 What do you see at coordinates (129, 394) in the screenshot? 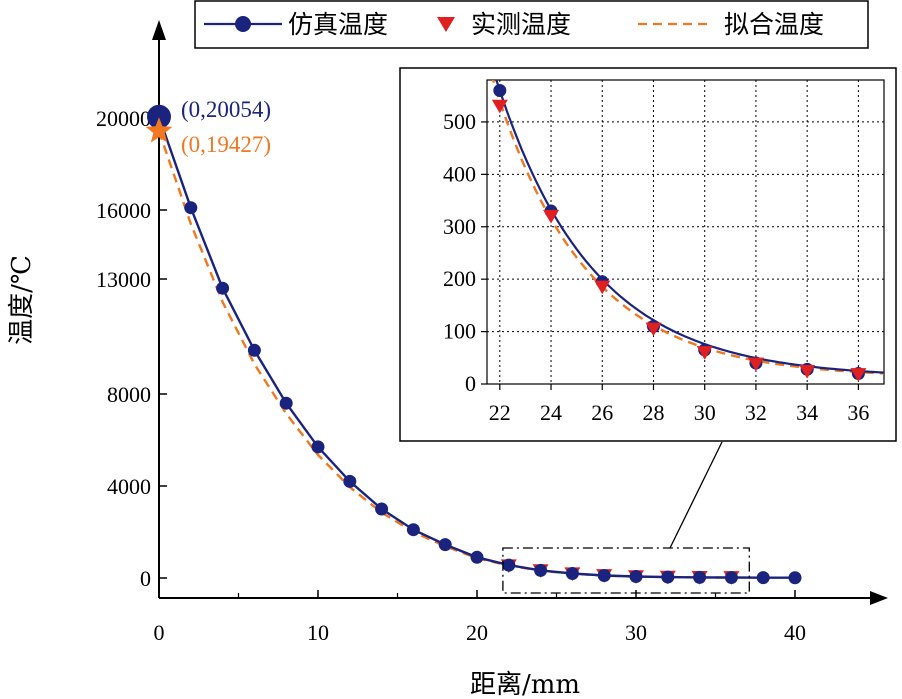
I see `y-tick-label: 8000` at bounding box center [129, 394].